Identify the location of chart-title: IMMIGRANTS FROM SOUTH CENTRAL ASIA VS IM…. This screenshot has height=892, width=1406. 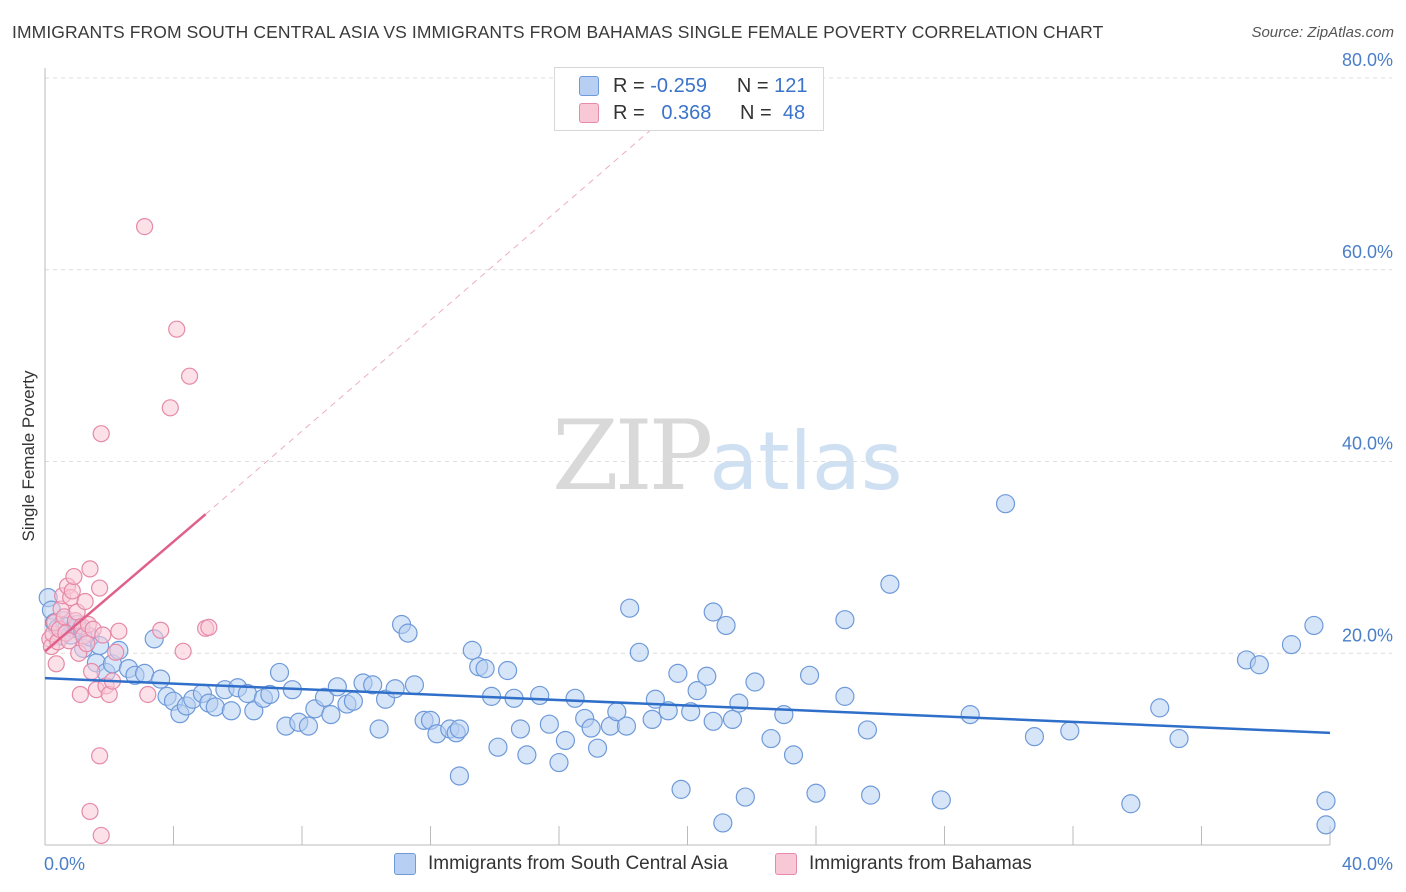
(558, 32).